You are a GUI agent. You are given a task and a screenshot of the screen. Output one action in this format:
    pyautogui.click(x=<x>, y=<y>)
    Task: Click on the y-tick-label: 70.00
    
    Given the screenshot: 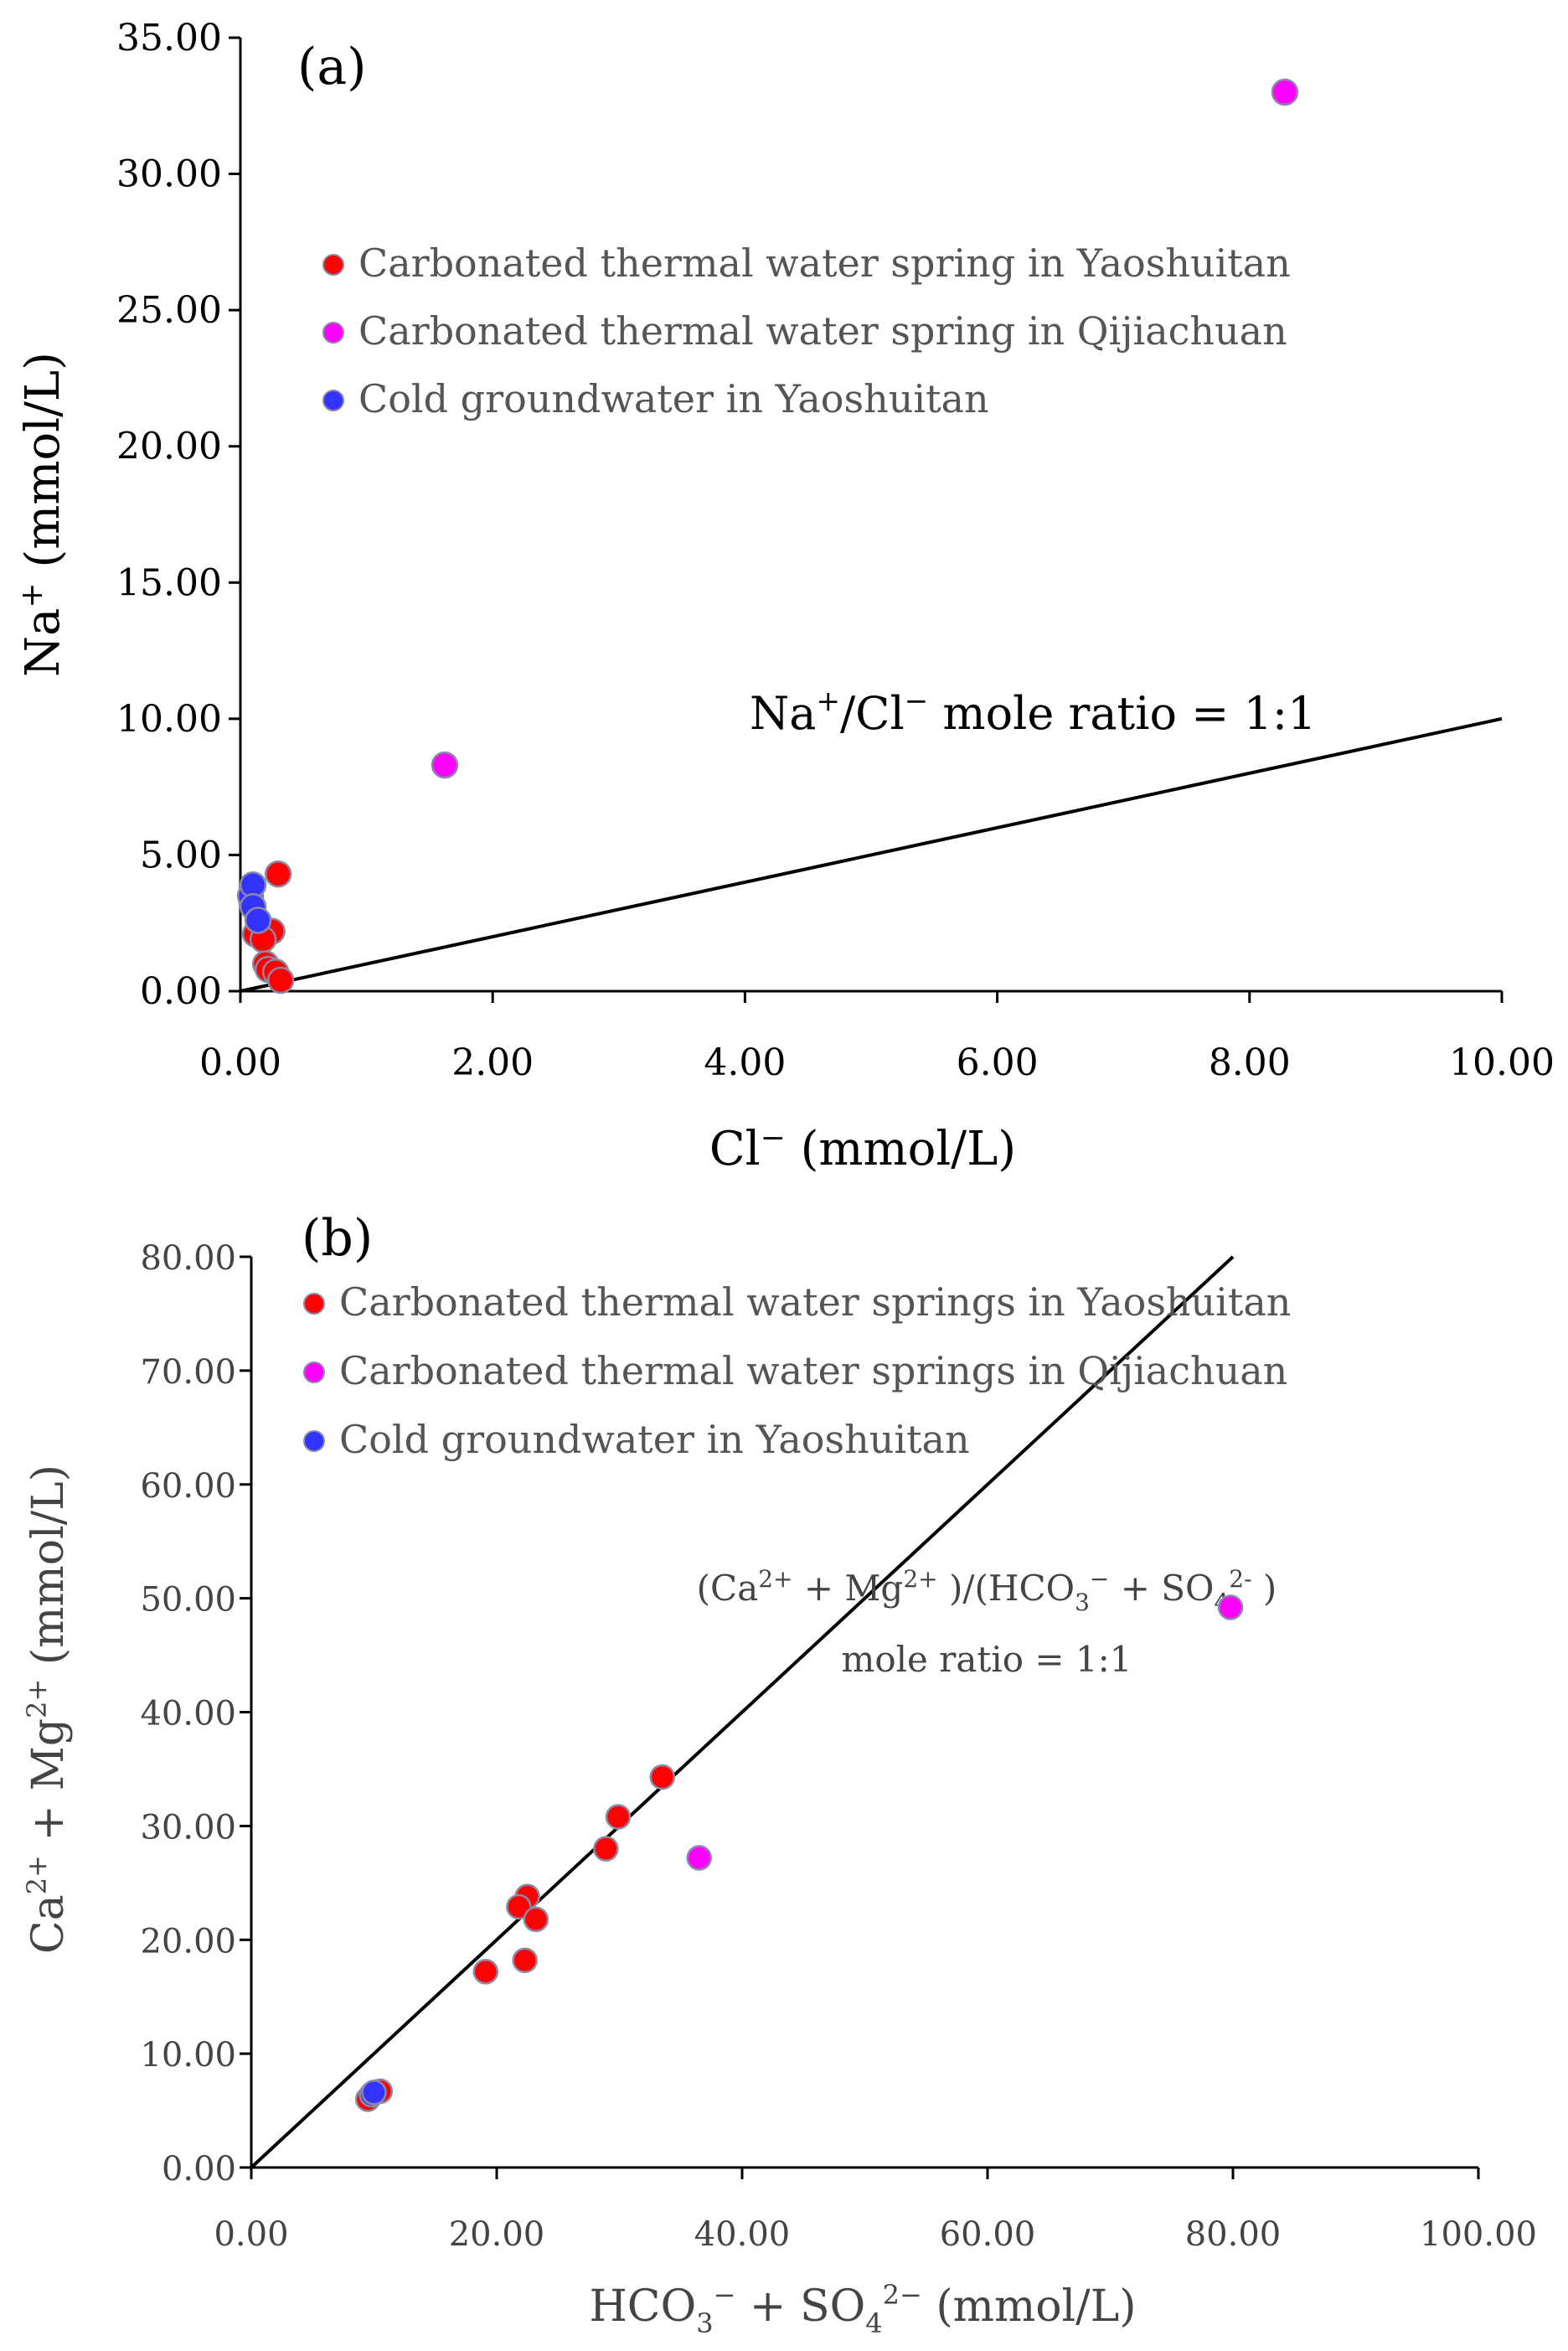 What is the action you would take?
    pyautogui.click(x=188, y=1372)
    